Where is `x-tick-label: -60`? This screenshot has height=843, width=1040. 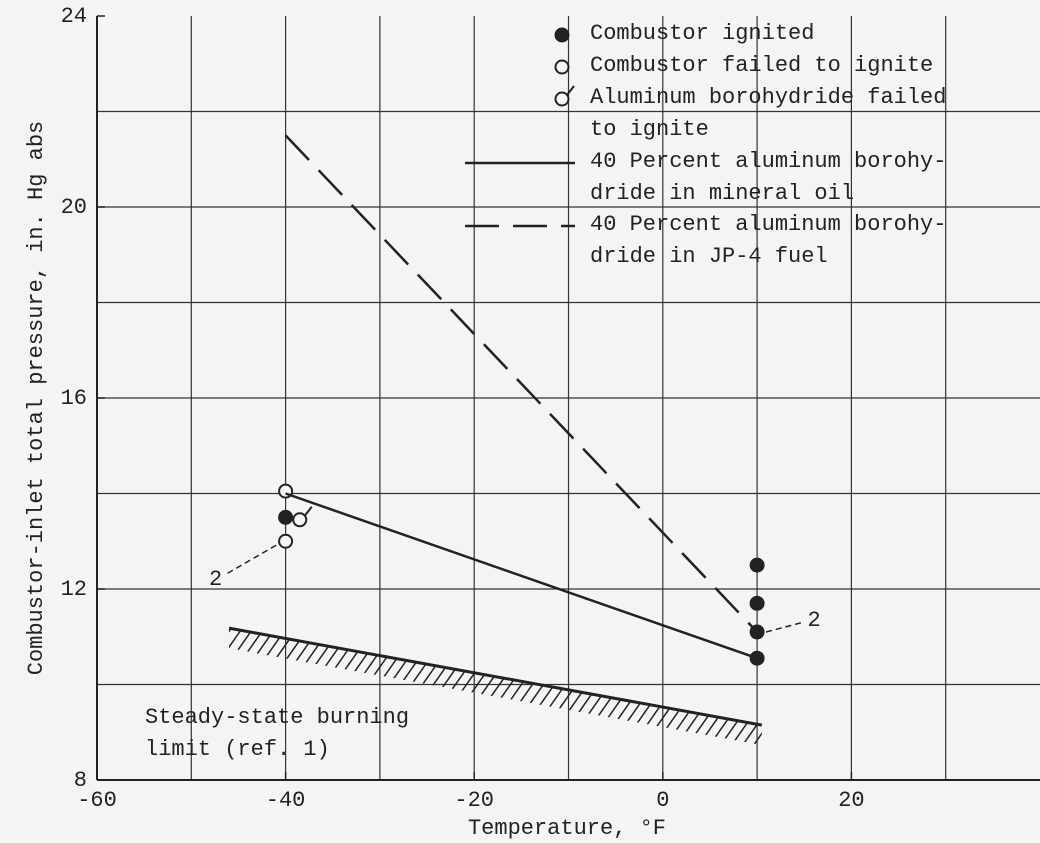 x-tick-label: -60 is located at coordinates (97, 800).